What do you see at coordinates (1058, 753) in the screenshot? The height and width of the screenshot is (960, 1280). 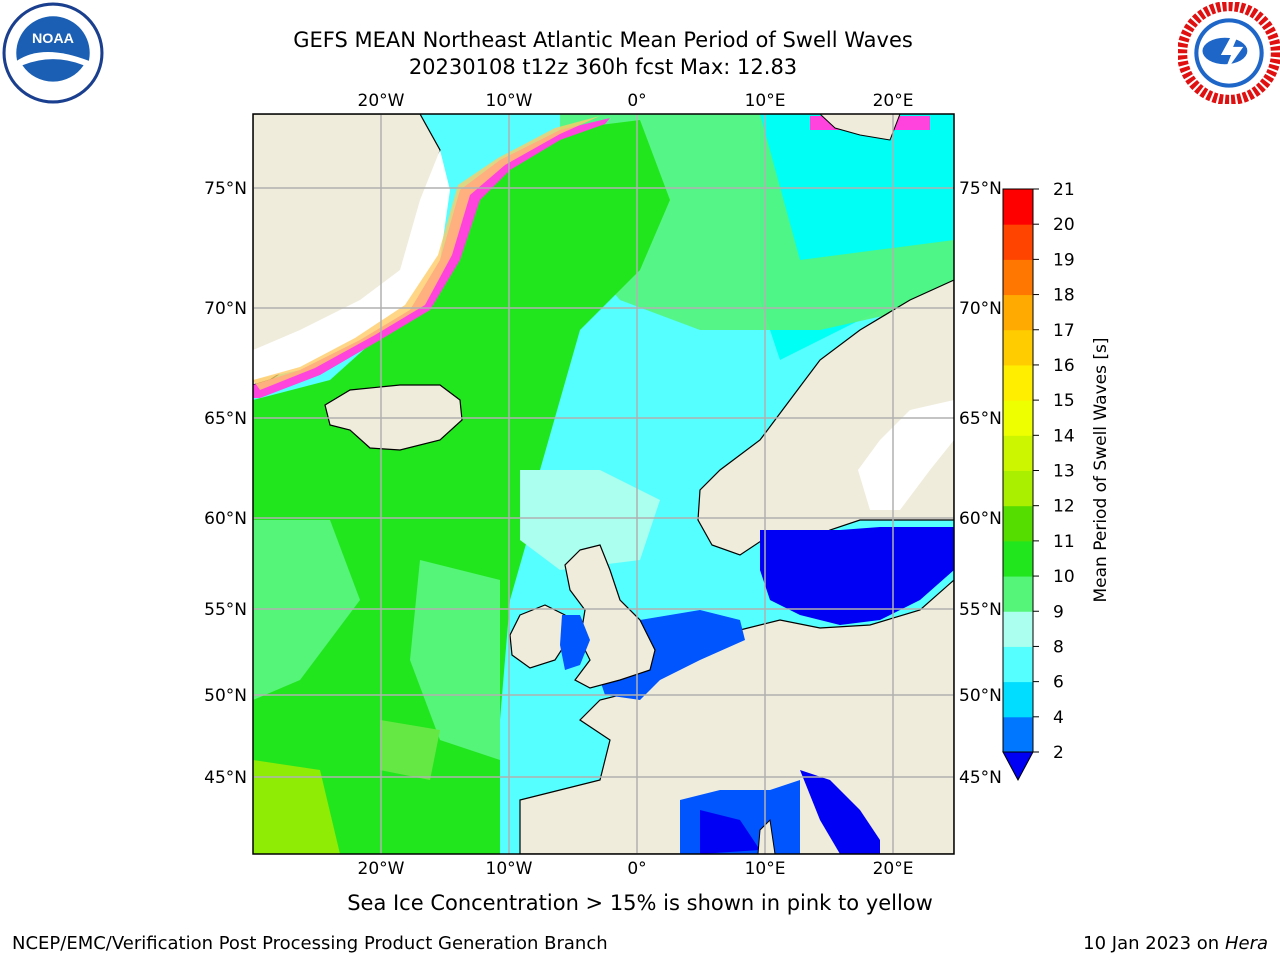 I see `colorbar-tick-label: 2` at bounding box center [1058, 753].